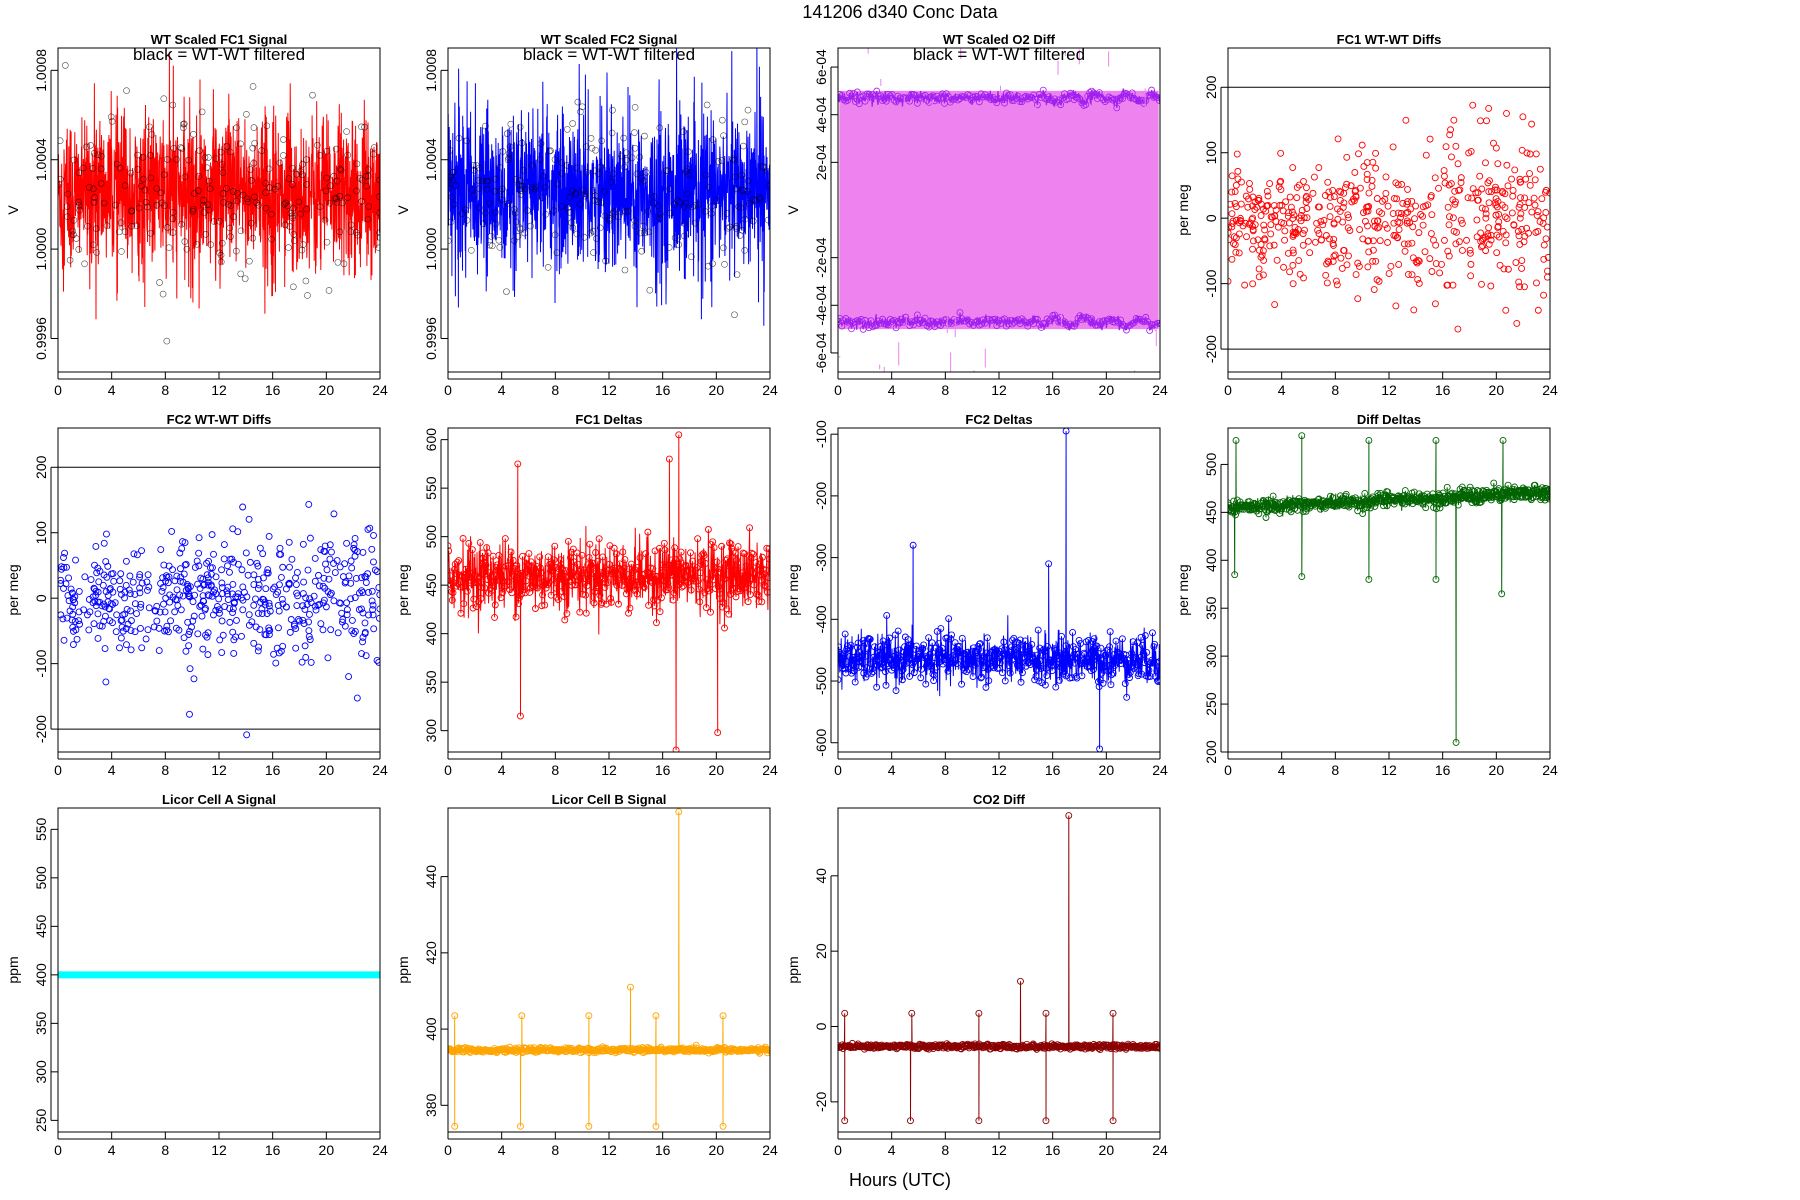  What do you see at coordinates (41, 829) in the screenshot?
I see `y-tick-label: 550` at bounding box center [41, 829].